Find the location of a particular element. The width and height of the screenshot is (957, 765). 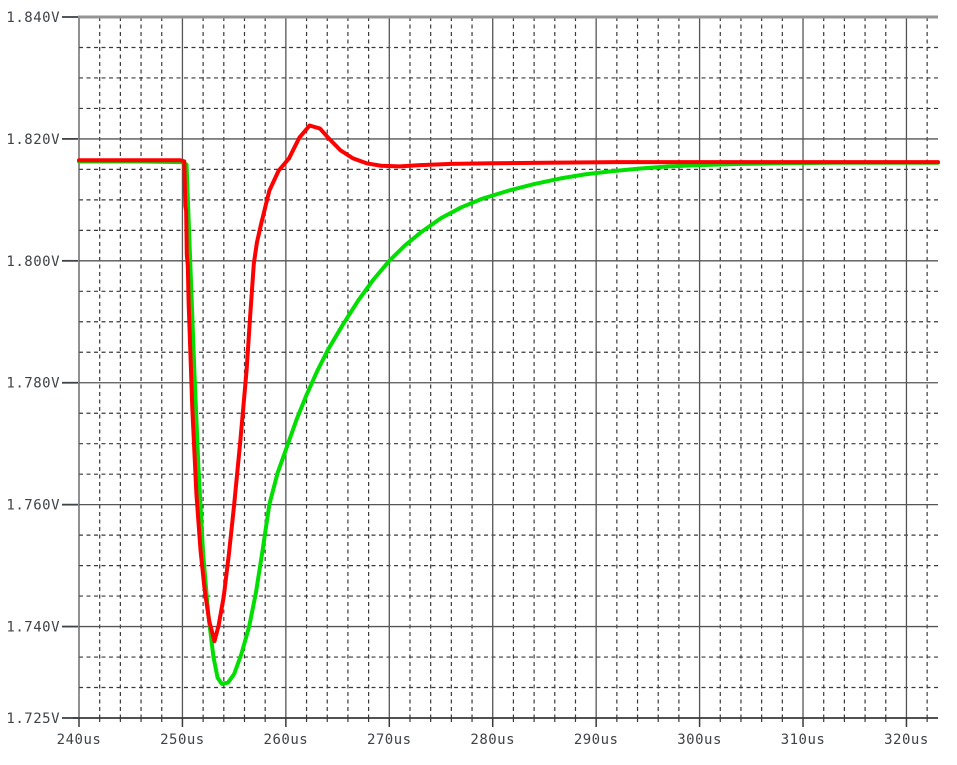

y-tick-label: 1.840V is located at coordinates (33, 18).